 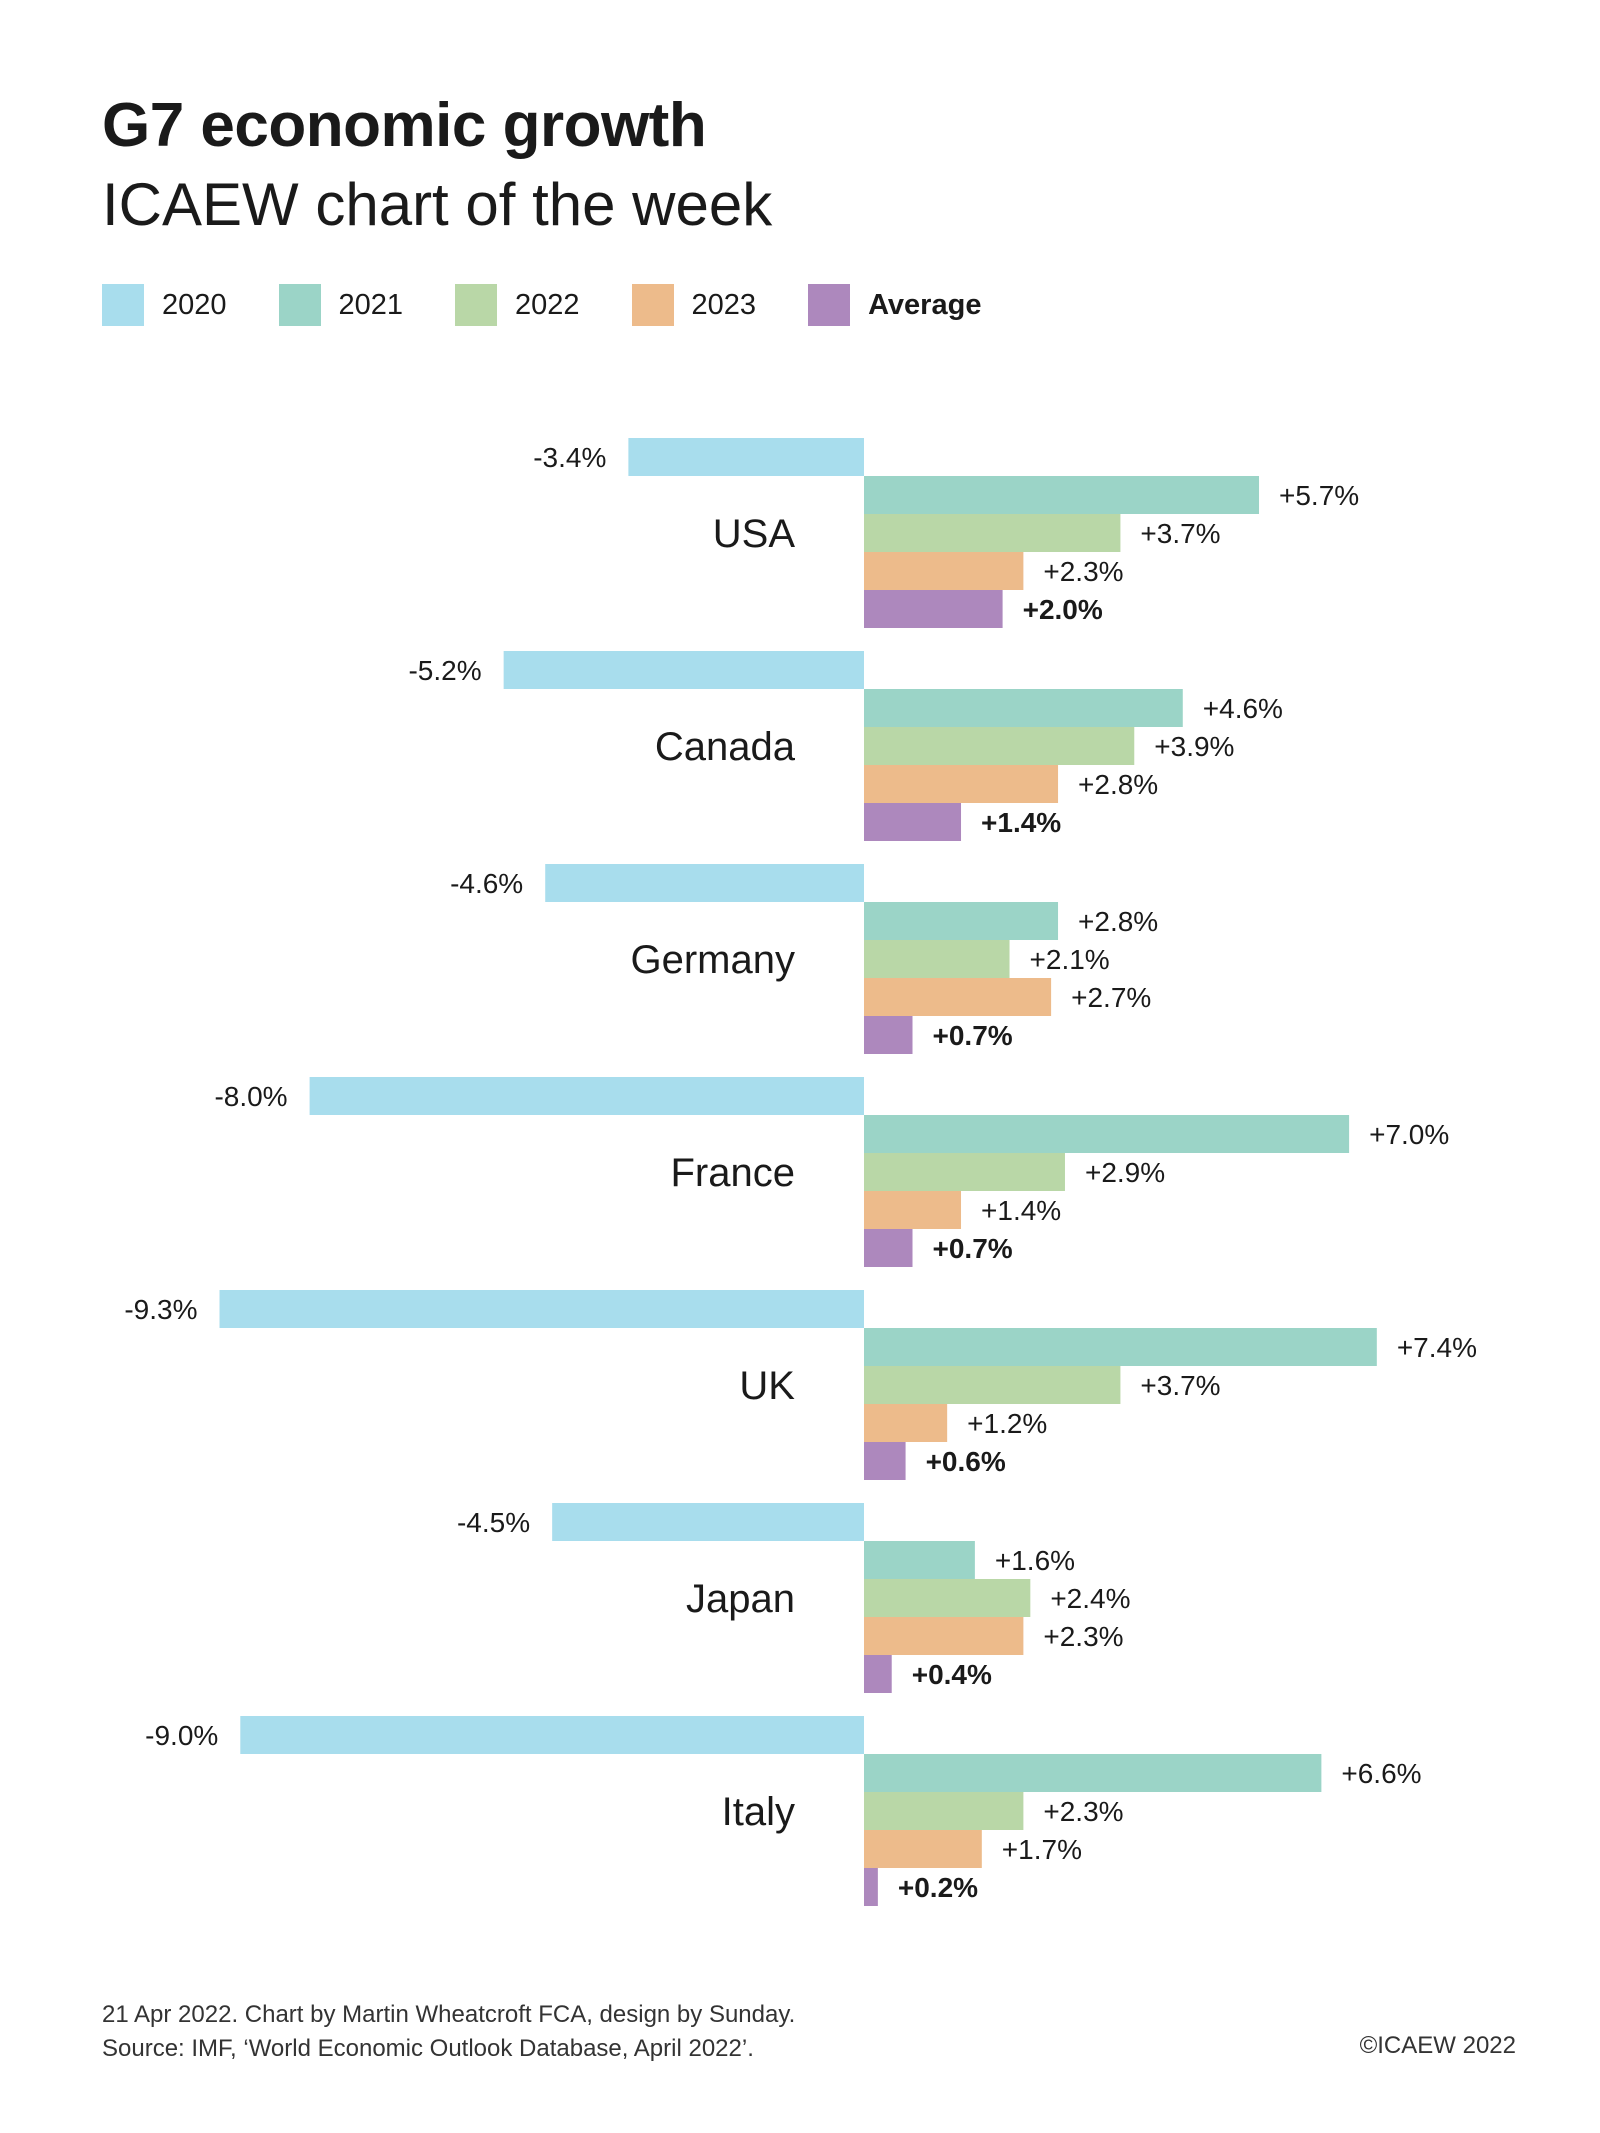 I want to click on bar-italy-average, so click(x=871, y=1887).